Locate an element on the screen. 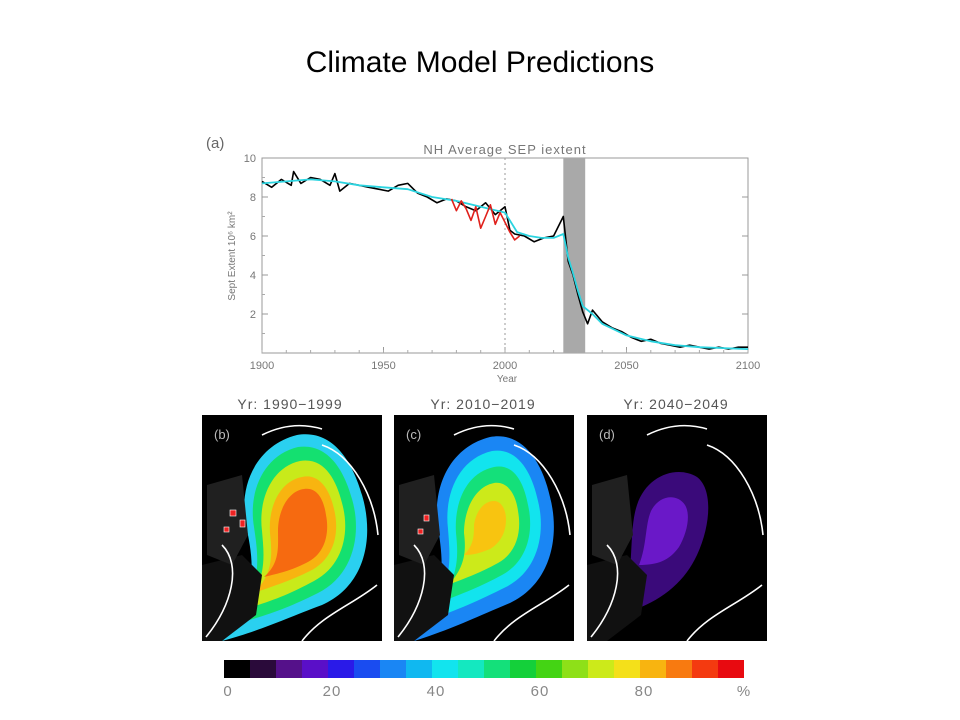 Image resolution: width=960 pixels, height=720 pixels. panel-label-b: (b) is located at coordinates (222, 434).